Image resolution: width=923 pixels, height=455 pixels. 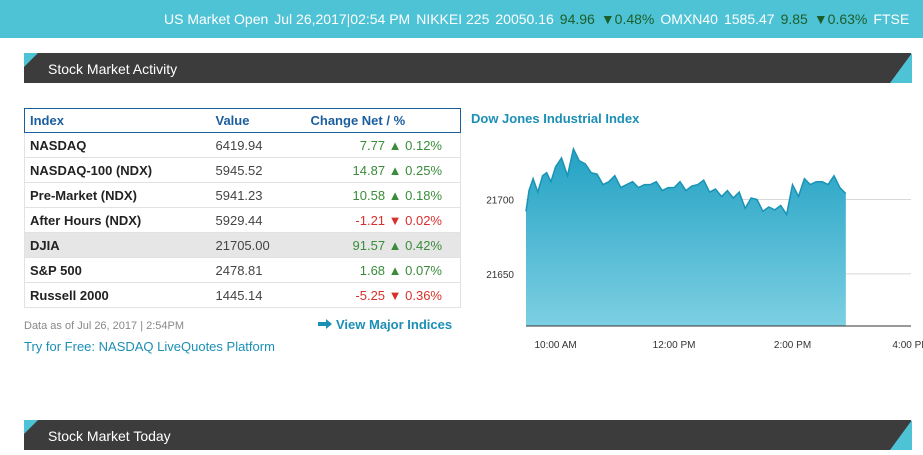 I want to click on row-value: 1445.14, so click(x=258, y=295).